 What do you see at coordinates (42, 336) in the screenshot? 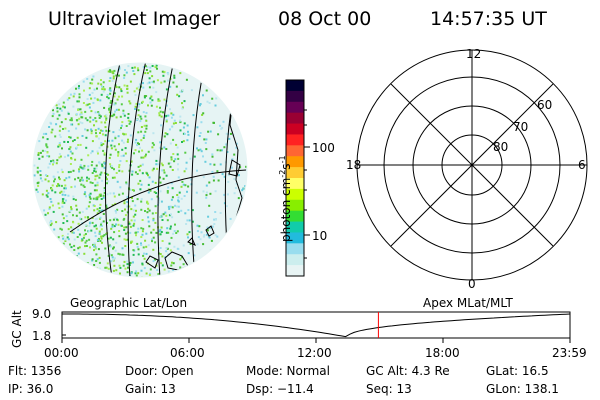
I see `altitude-tick-bottom: 1.8` at bounding box center [42, 336].